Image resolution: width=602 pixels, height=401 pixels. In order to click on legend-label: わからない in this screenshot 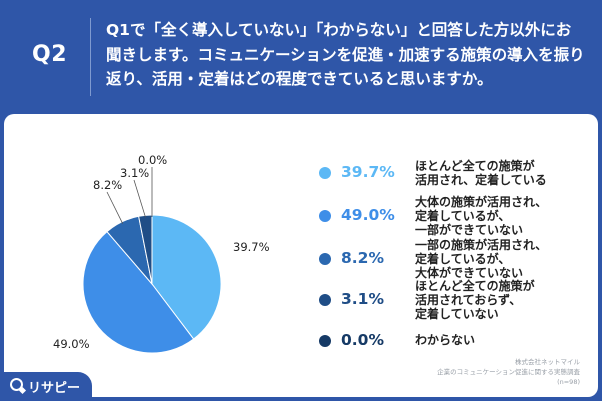, I will do `click(506, 340)`.